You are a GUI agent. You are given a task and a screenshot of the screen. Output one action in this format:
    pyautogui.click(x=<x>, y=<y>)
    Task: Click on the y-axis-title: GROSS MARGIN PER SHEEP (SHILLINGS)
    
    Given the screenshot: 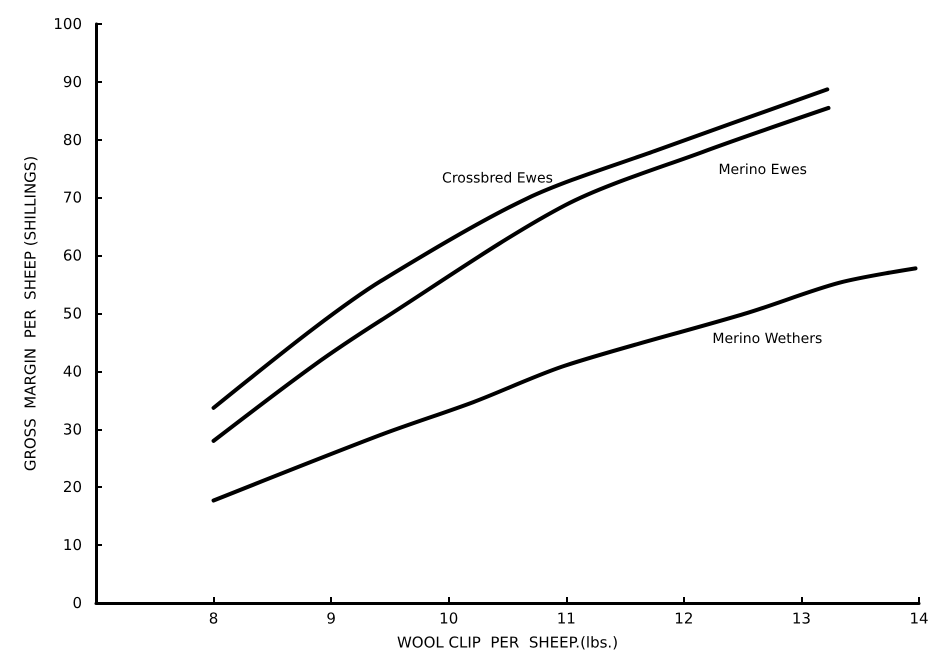 What is the action you would take?
    pyautogui.click(x=31, y=314)
    